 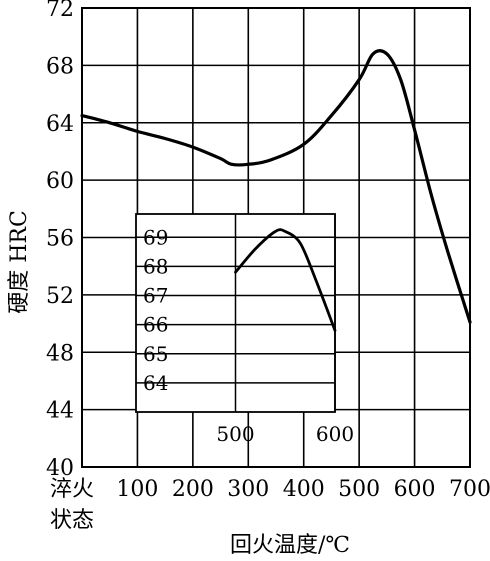 I want to click on main-x-tick-label: 500, so click(x=359, y=489).